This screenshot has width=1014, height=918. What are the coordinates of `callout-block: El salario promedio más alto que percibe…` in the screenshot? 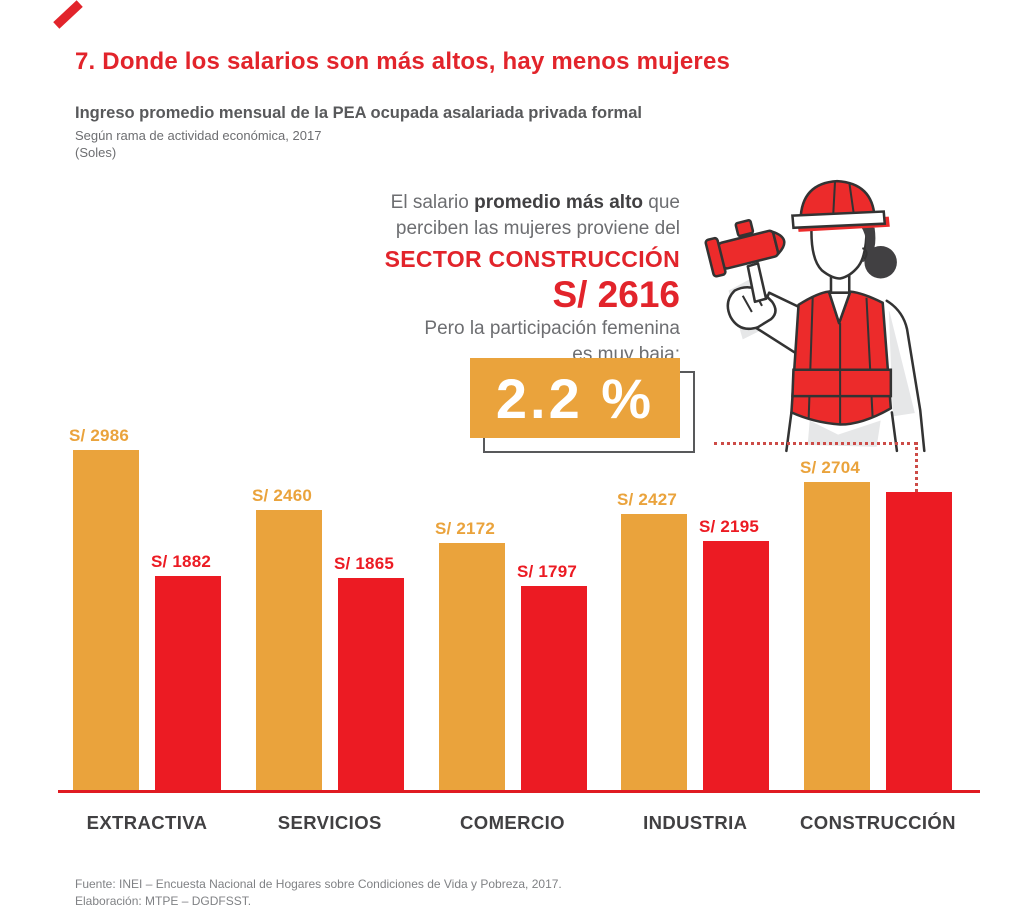 It's located at (500, 279).